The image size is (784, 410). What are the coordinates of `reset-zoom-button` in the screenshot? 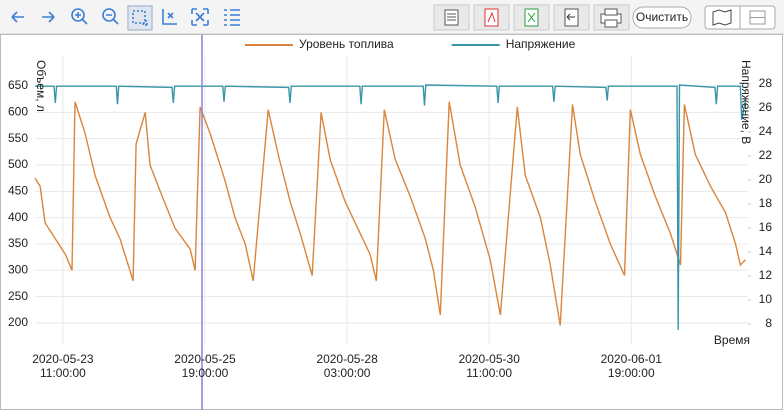 It's located at (200, 17).